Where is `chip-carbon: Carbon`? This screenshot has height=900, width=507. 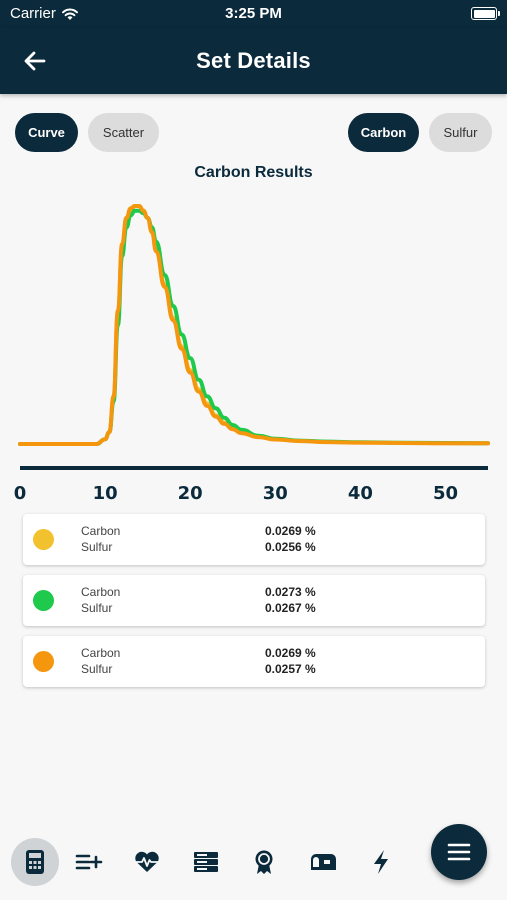 chip-carbon: Carbon is located at coordinates (383, 132).